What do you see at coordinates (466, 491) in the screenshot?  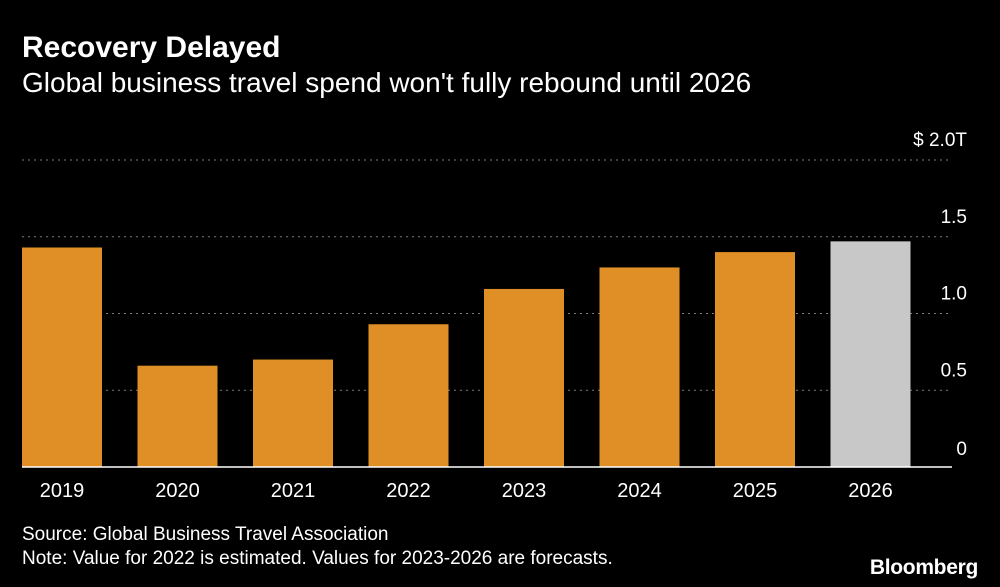 I see `x-tick-labels: 2019 2020 2021 2022 2023 2024 2025 2026` at bounding box center [466, 491].